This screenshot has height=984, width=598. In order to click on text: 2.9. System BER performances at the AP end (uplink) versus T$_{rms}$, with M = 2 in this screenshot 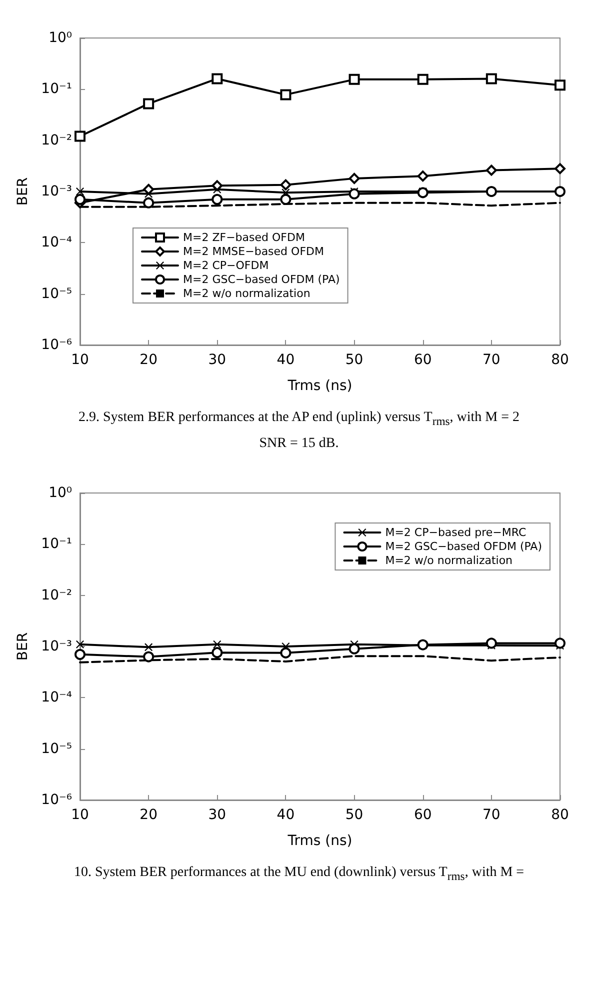, I will do `click(299, 419)`.